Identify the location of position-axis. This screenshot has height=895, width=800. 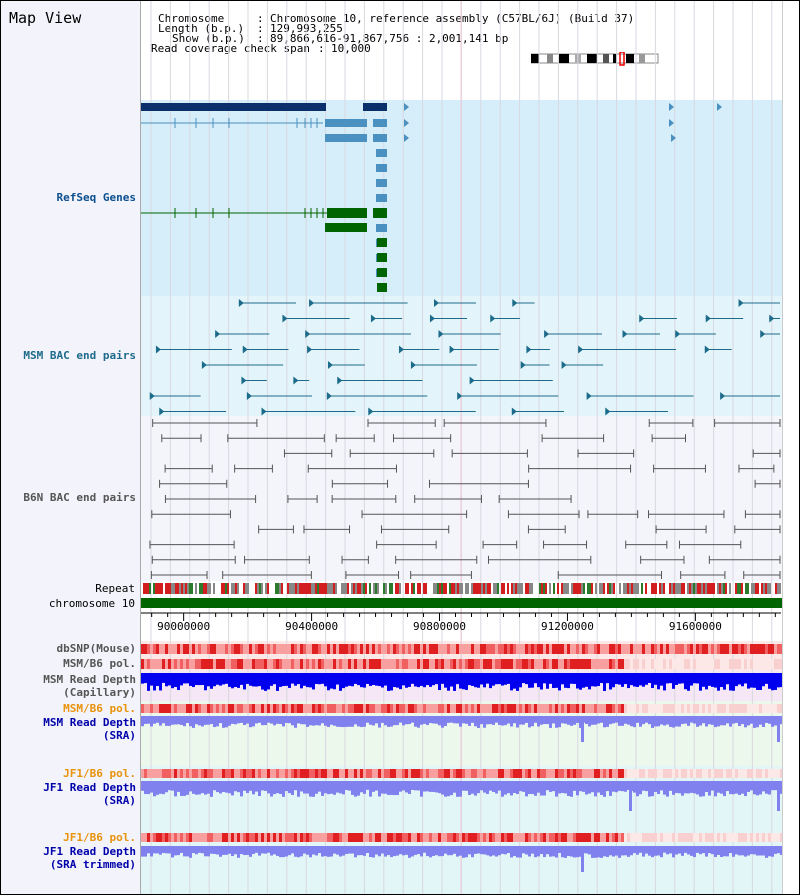
(461, 616).